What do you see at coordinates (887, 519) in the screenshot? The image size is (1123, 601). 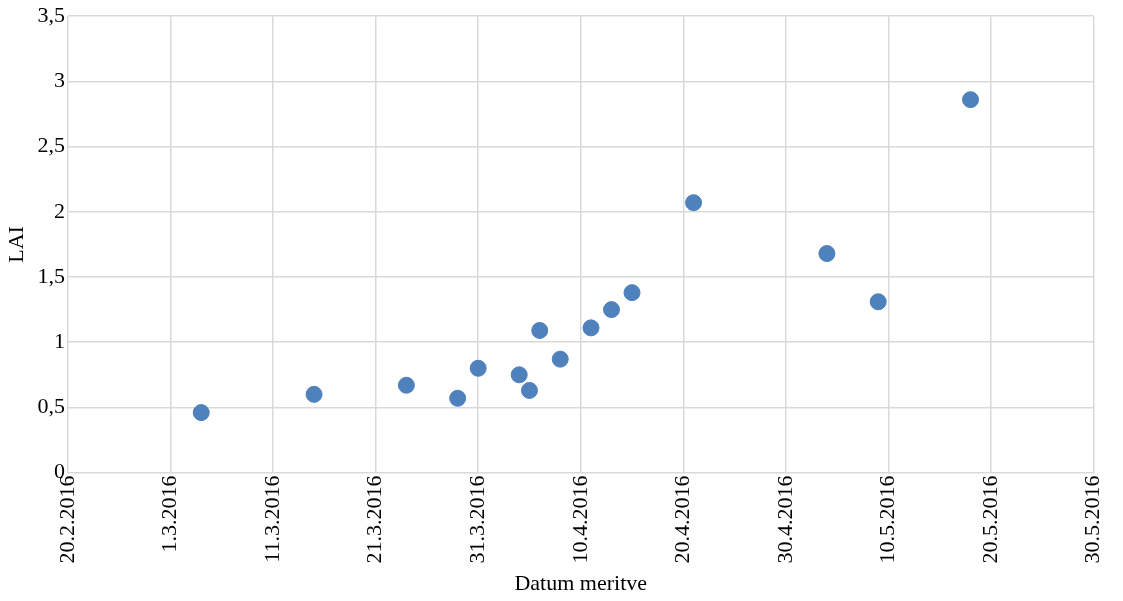 I see `x-tick-label: 10.5.2016` at bounding box center [887, 519].